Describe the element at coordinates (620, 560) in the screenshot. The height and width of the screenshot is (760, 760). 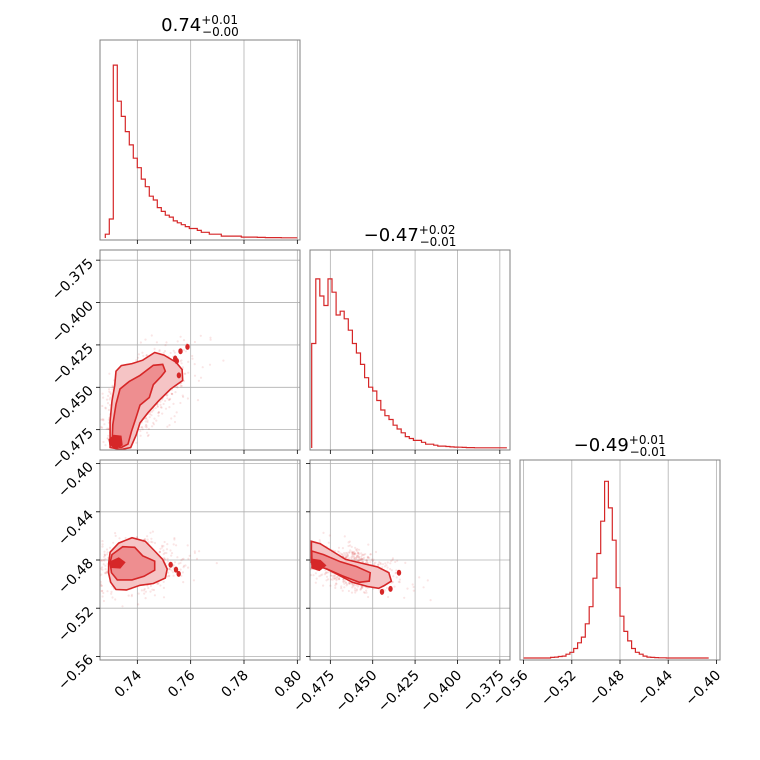
I see `panel-body` at that location.